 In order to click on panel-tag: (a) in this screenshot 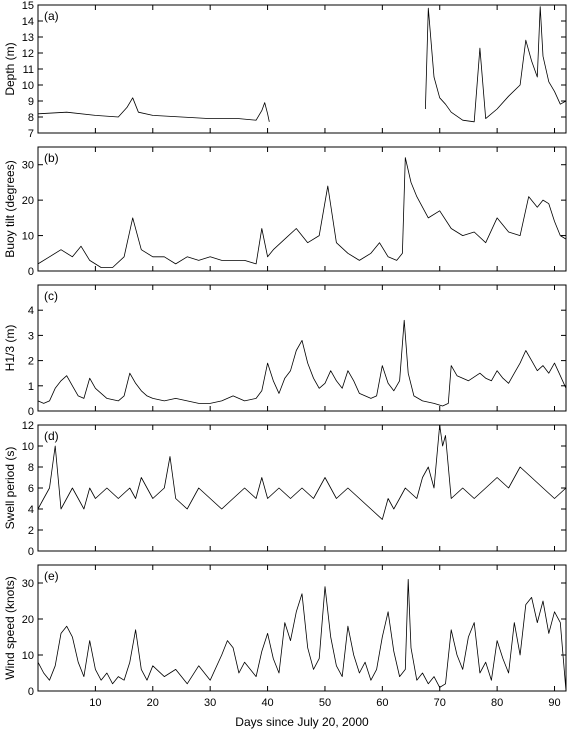, I will do `click(51, 16)`.